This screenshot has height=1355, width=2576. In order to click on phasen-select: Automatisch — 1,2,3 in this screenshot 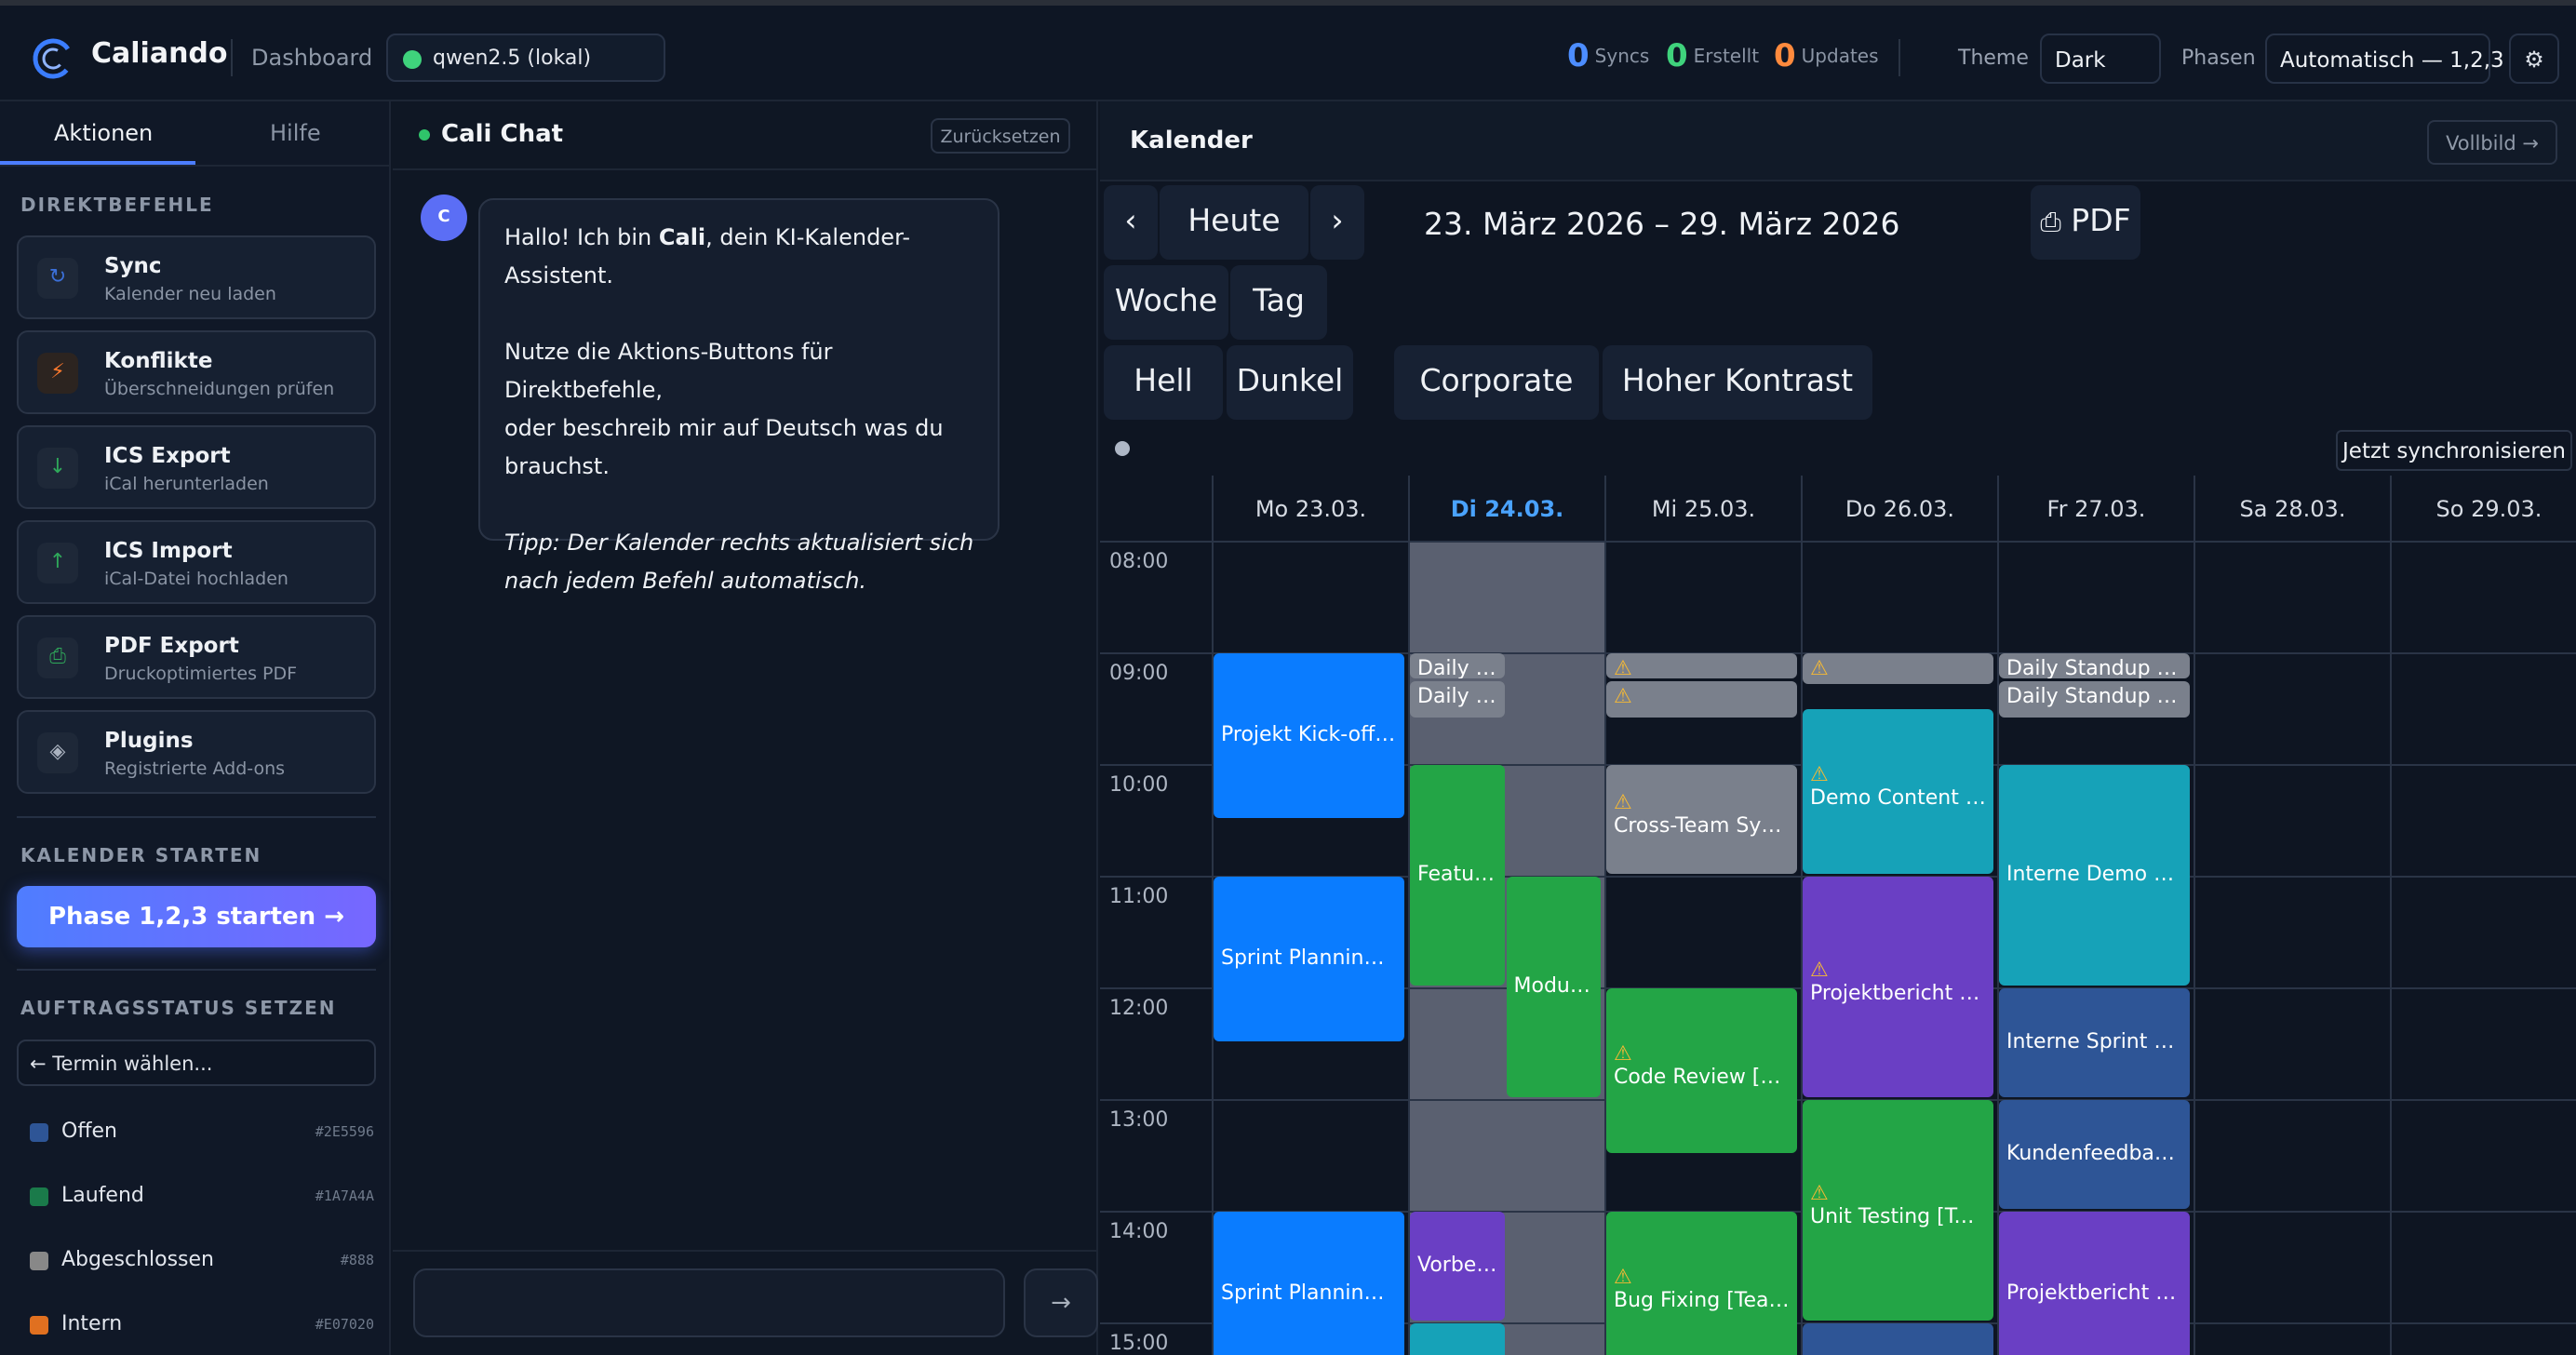, I will do `click(2384, 59)`.